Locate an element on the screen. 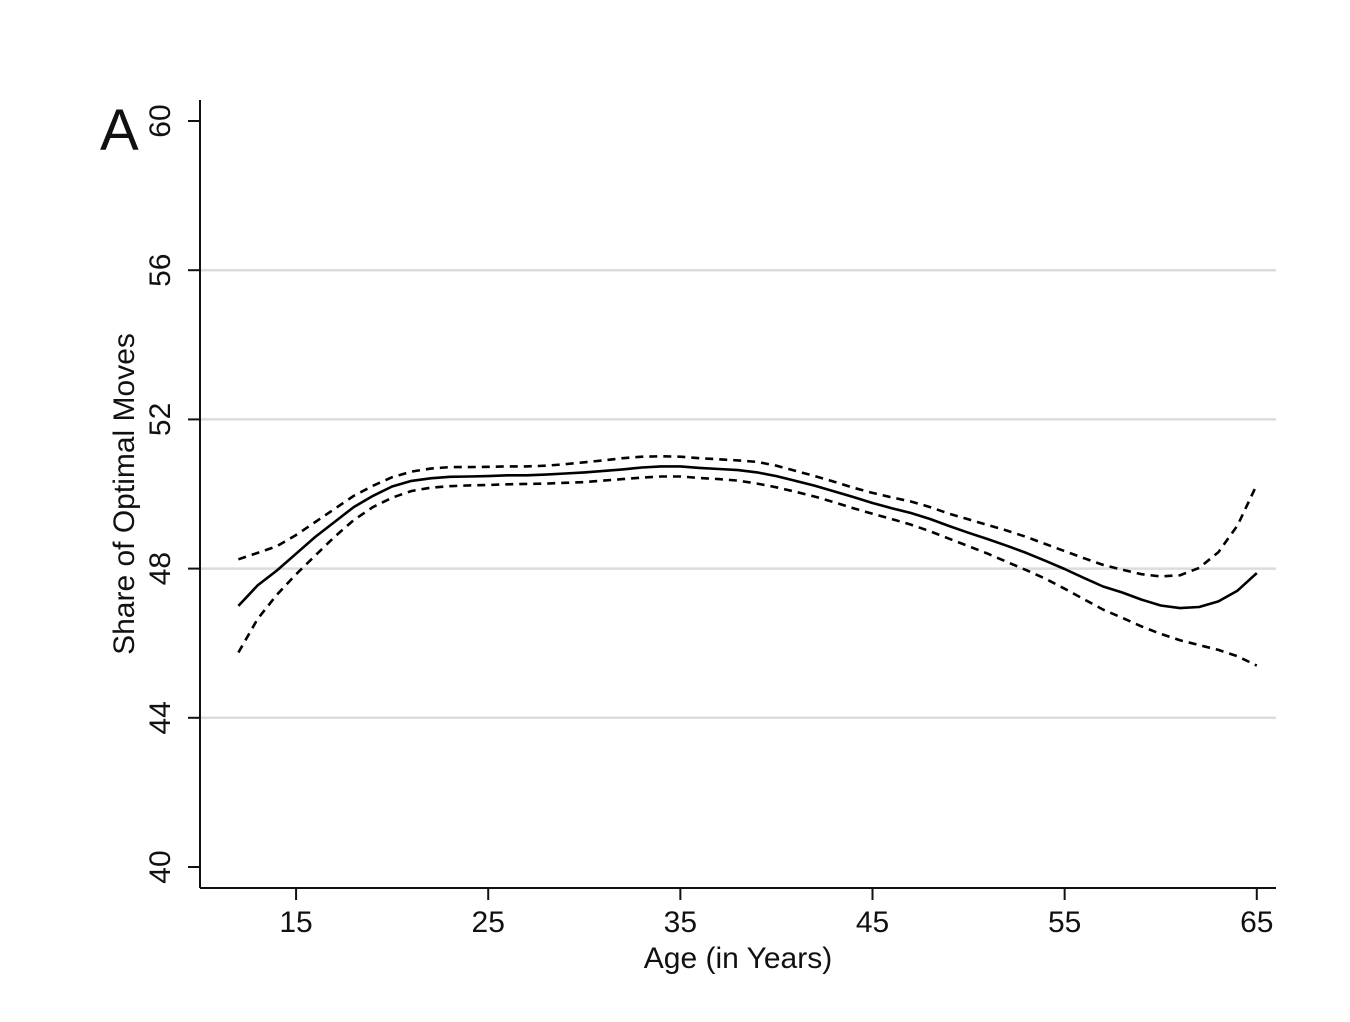  y-tick-label: 56 is located at coordinates (160, 270).